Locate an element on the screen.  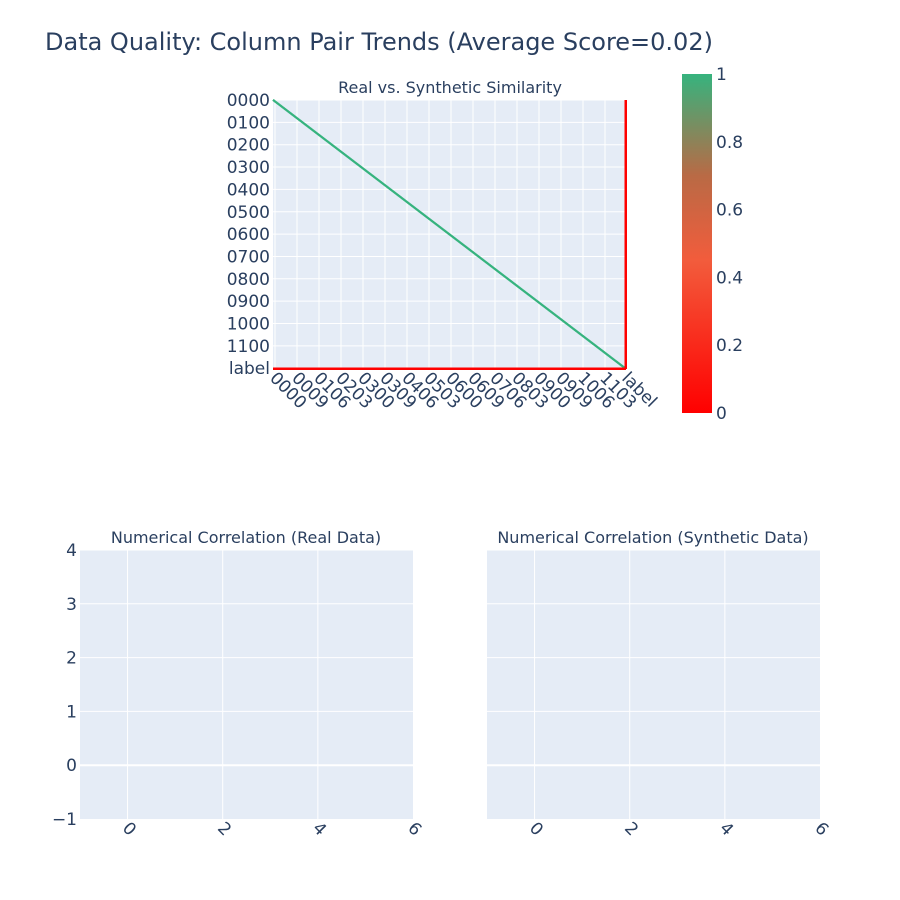
real-plot-area is located at coordinates (246, 684).